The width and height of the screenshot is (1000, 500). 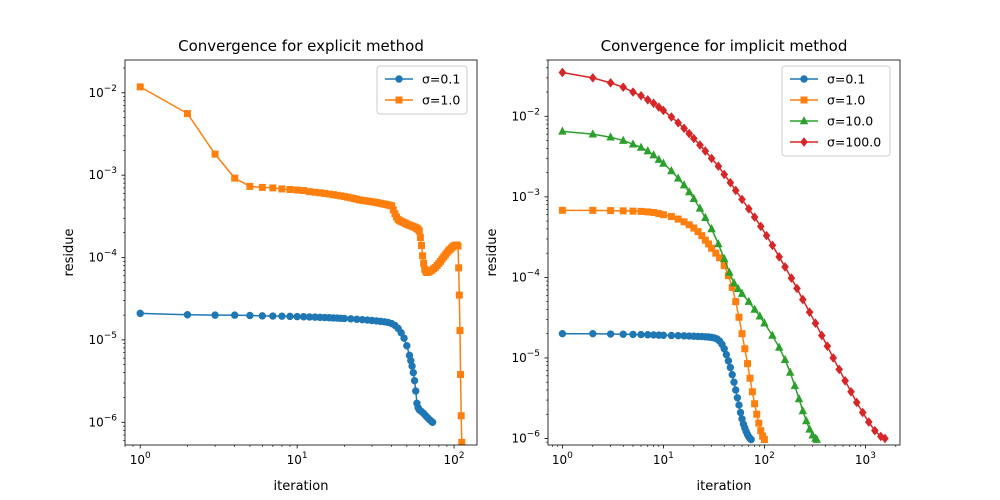 I want to click on y-tick-label: 10⁻⁵, so click(x=525, y=357).